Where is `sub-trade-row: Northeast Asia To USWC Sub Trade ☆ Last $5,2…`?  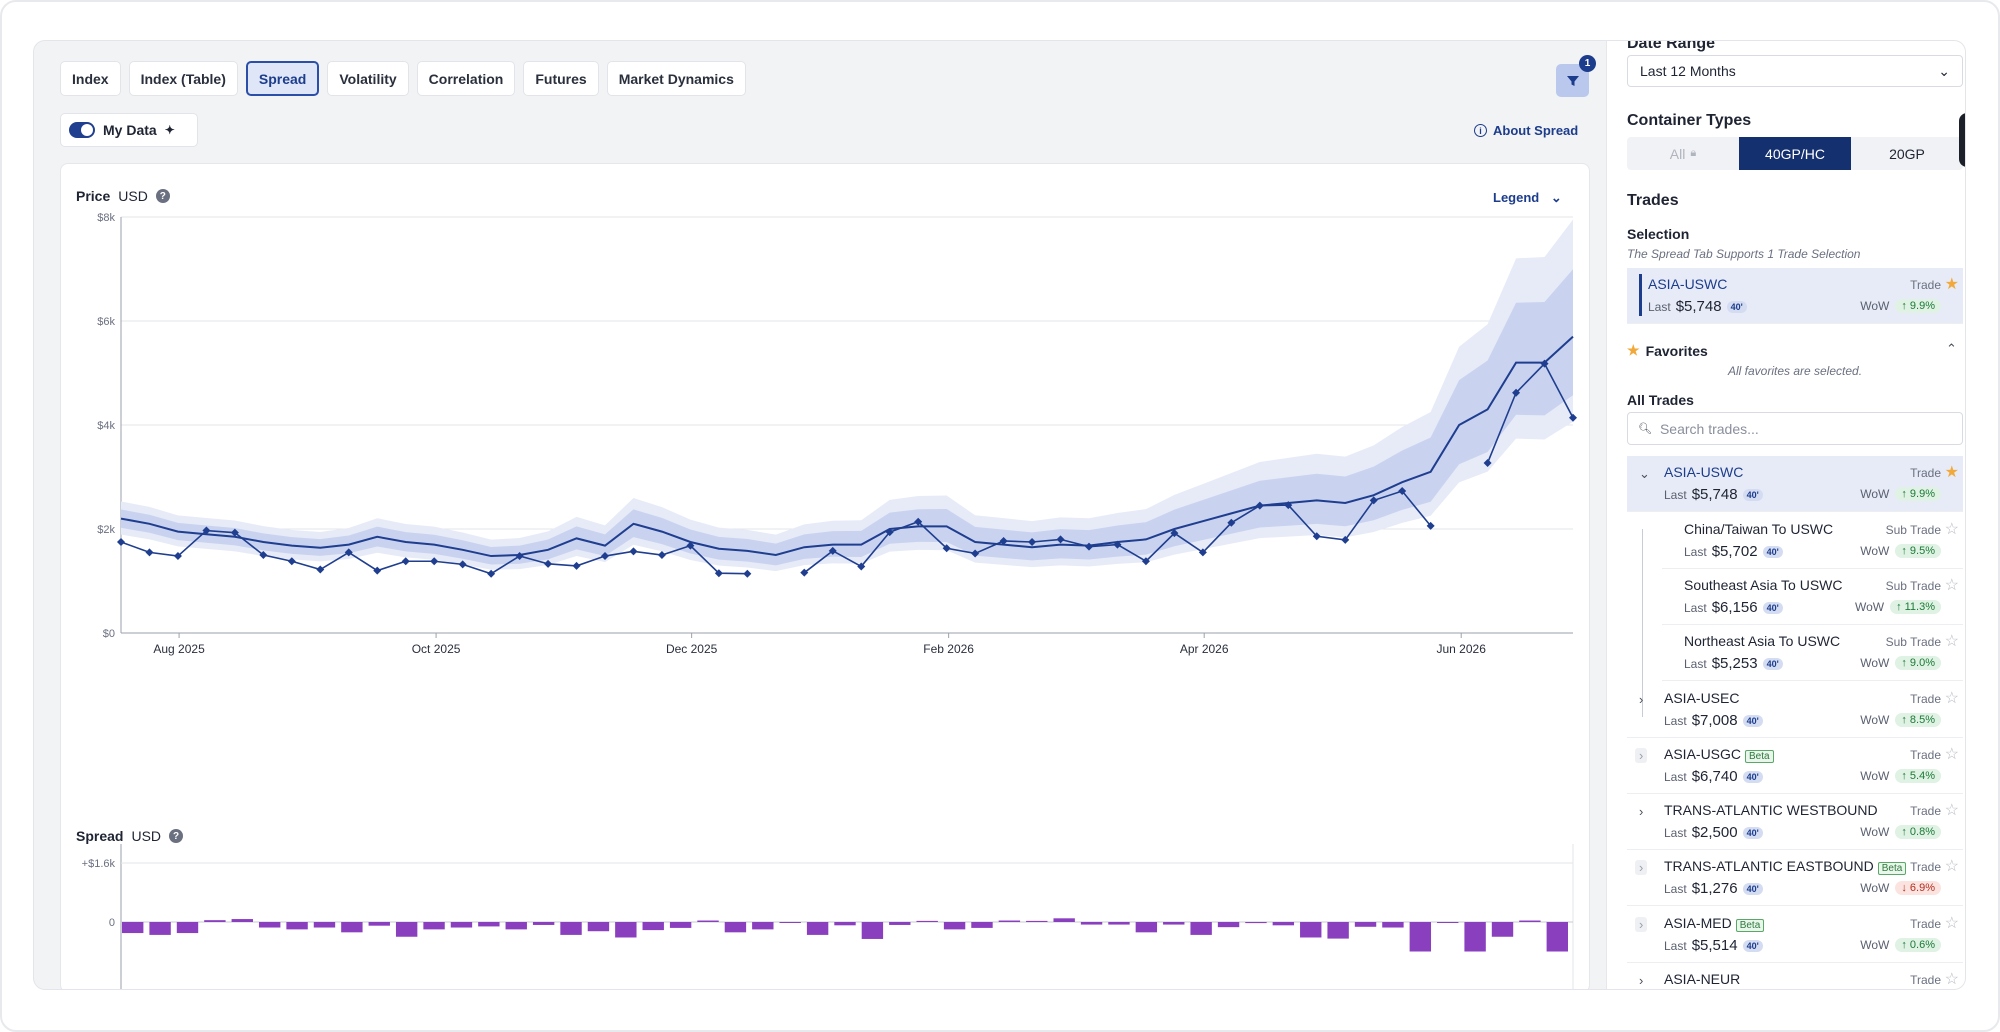 sub-trade-row: Northeast Asia To USWC Sub Trade ☆ Last $5,2… is located at coordinates (1812, 653).